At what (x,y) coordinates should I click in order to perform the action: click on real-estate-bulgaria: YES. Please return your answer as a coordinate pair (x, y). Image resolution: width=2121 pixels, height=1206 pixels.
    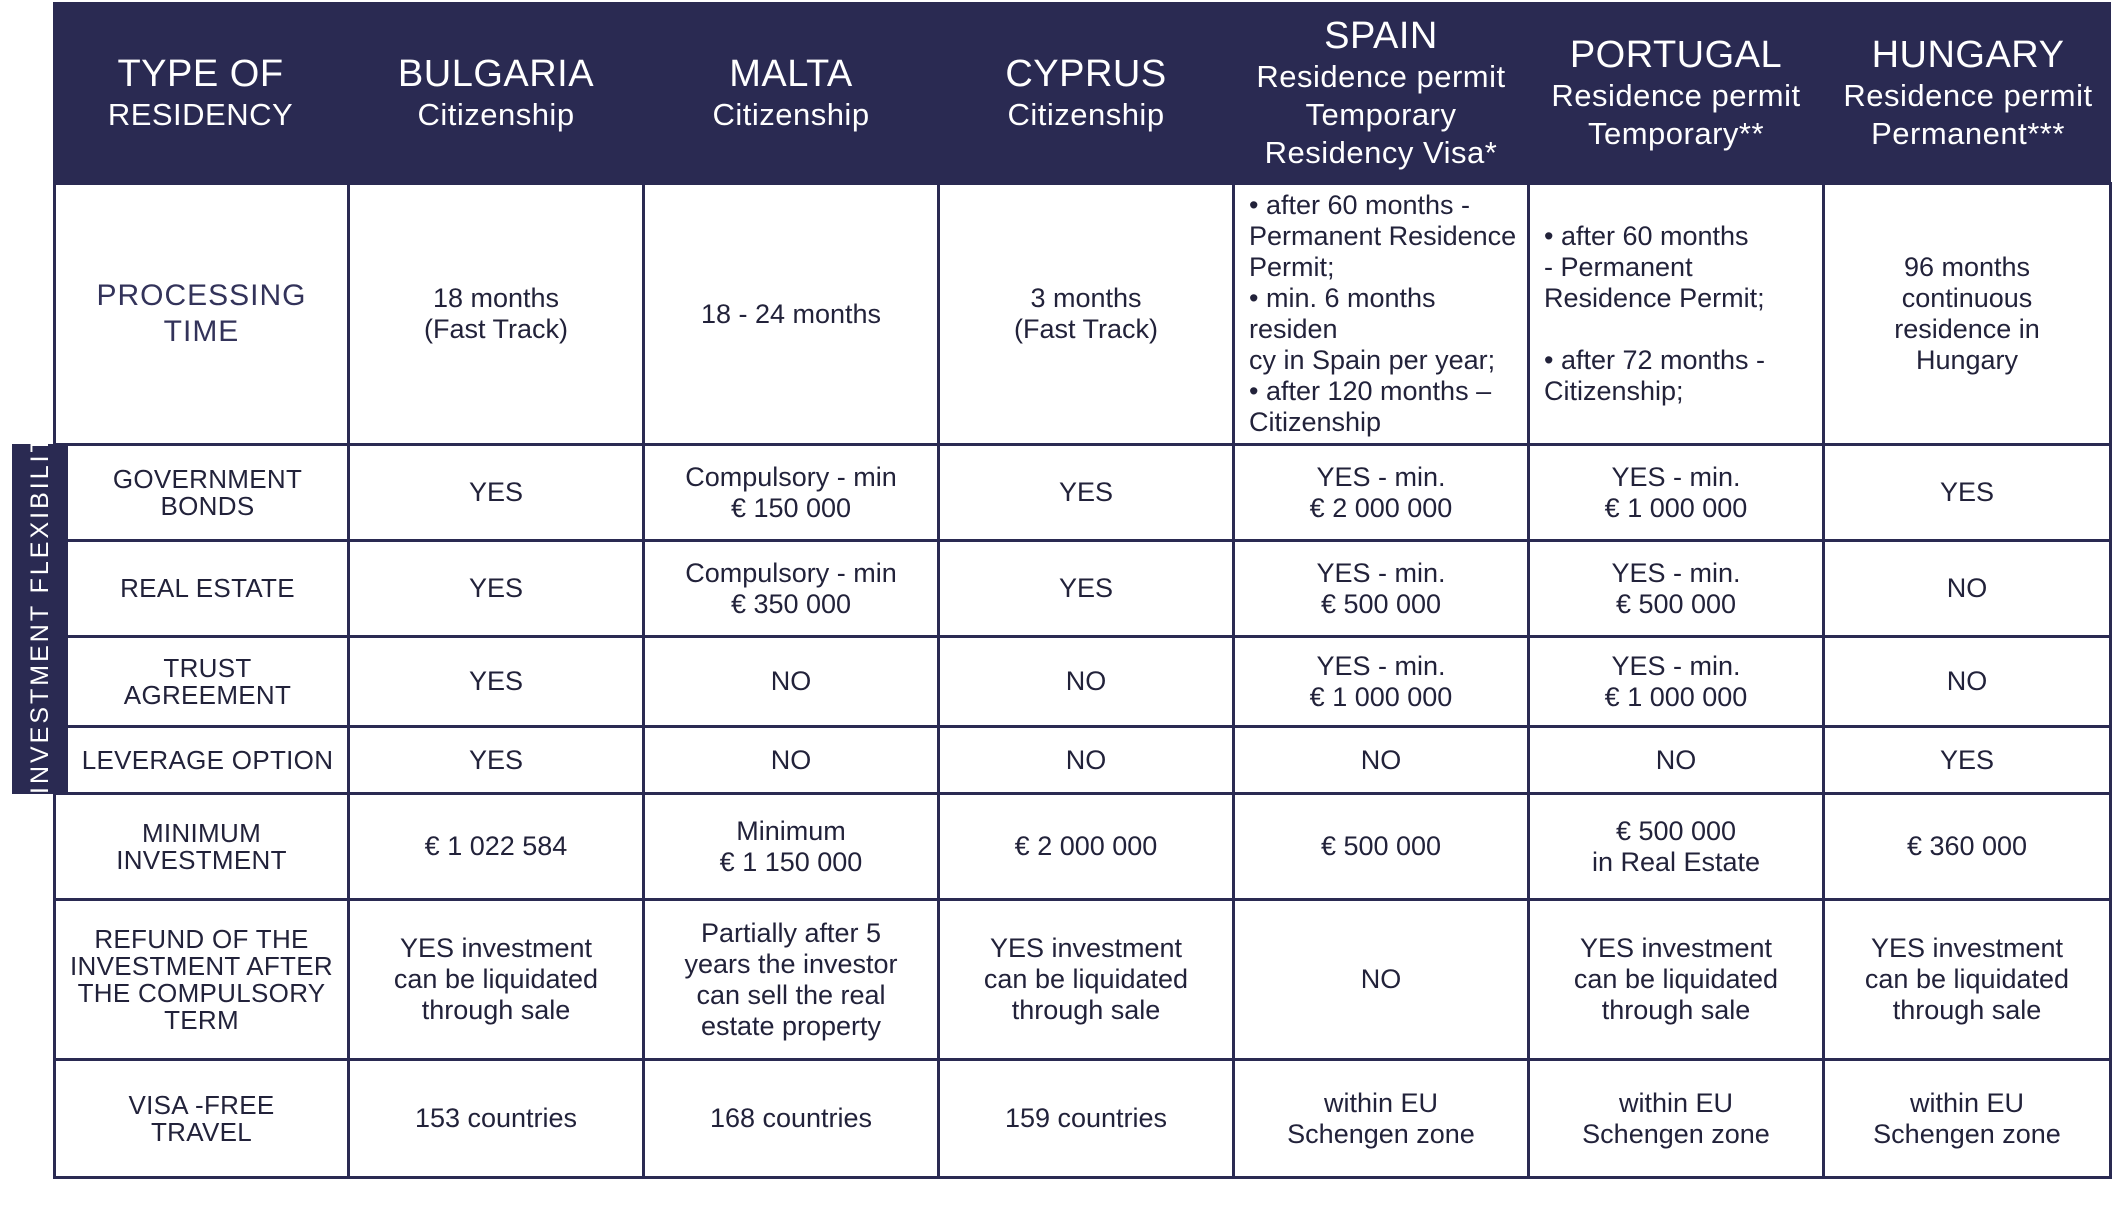
    Looking at the image, I should click on (496, 588).